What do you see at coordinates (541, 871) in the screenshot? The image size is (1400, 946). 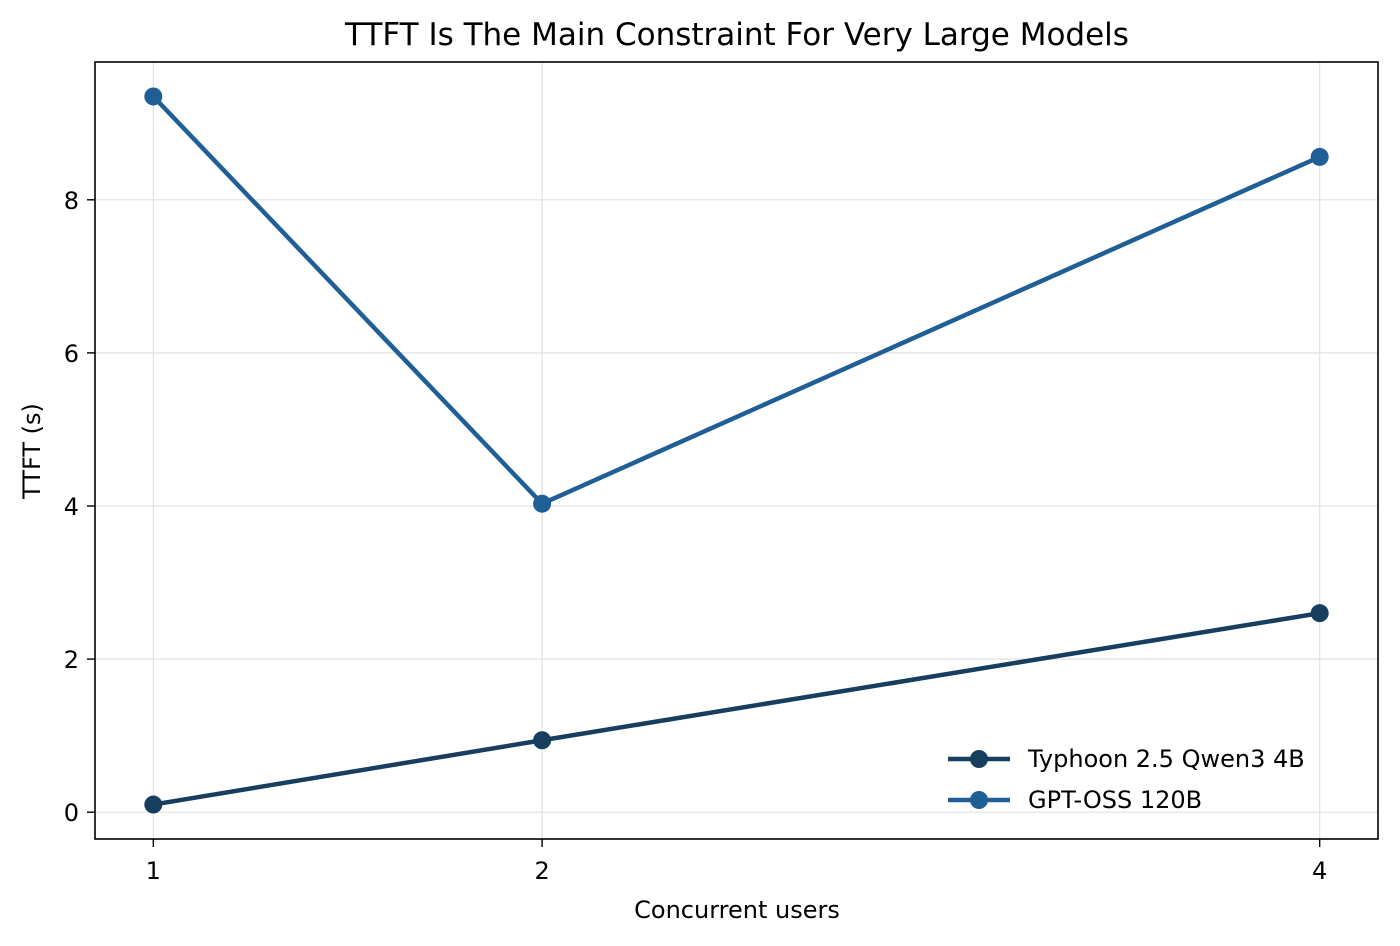 I see `x-tick-label: 2` at bounding box center [541, 871].